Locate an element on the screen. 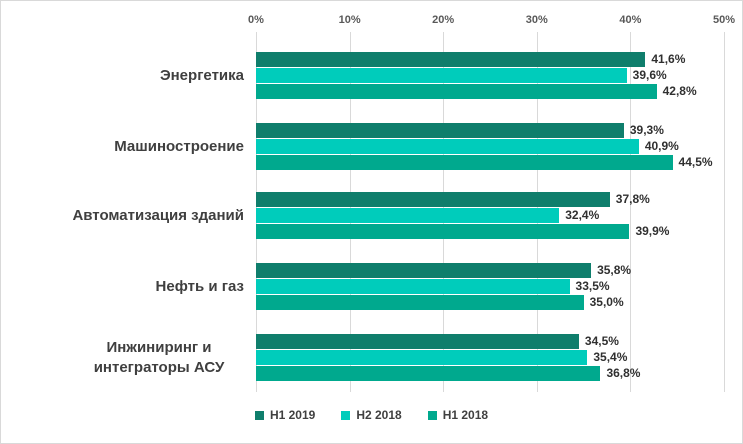  value-label: 39,6% is located at coordinates (649, 75).